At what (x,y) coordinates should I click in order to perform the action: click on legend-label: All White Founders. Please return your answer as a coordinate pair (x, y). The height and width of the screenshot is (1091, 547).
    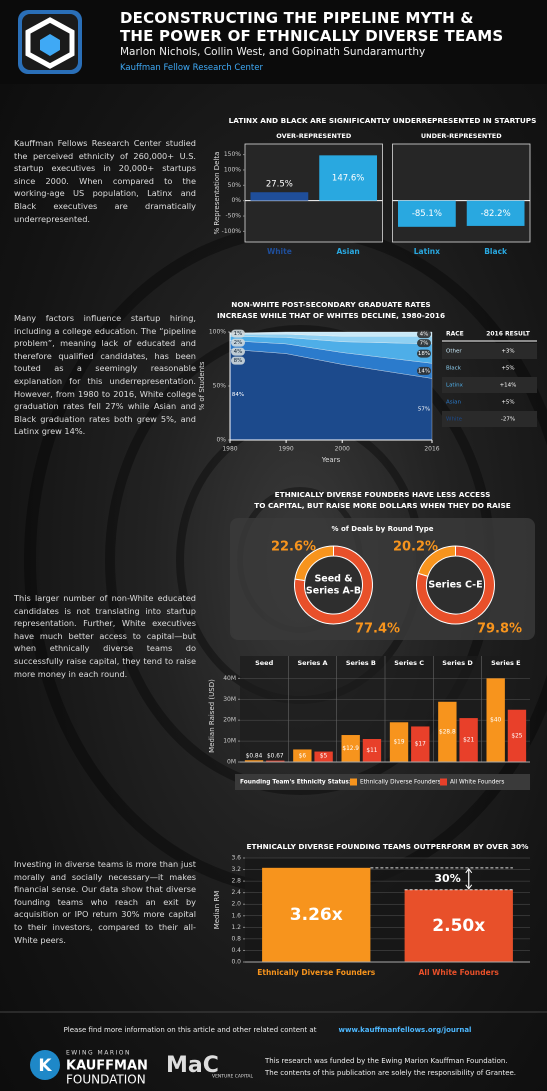
    Looking at the image, I should click on (477, 783).